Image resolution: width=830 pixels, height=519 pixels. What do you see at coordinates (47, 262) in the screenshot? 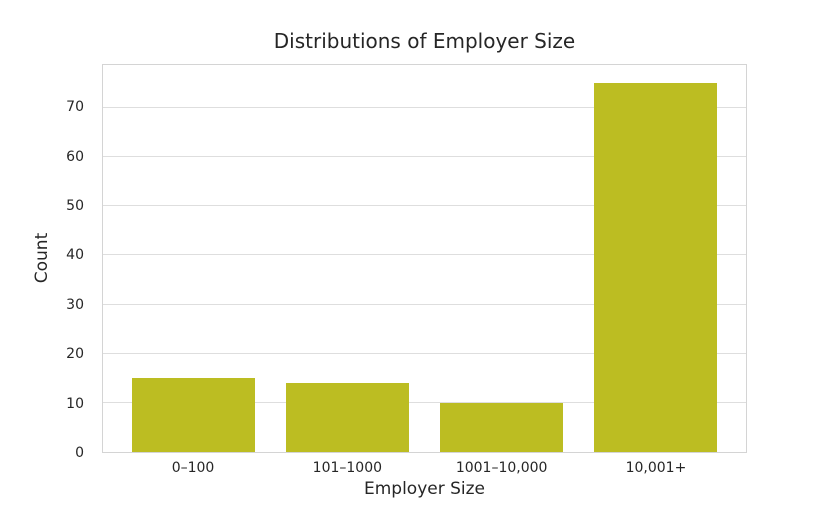
I see `y-axis-tick-labels: 0 10 20 30 40 50 60 70` at bounding box center [47, 262].